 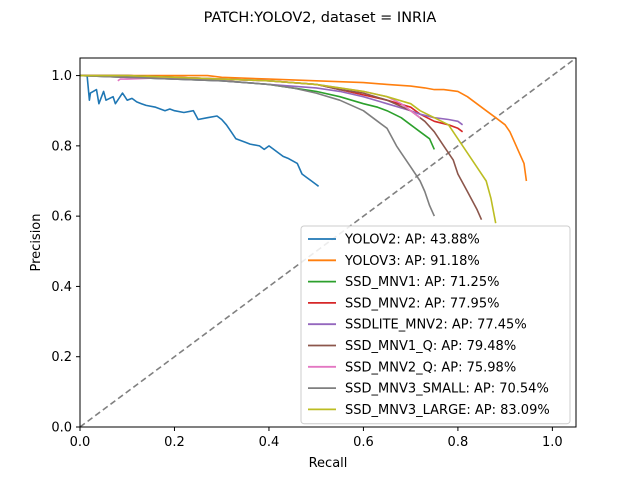 I want to click on legend-entry-7: SSD_MNV3_SMALL: AP: 70.54%, so click(x=447, y=389).